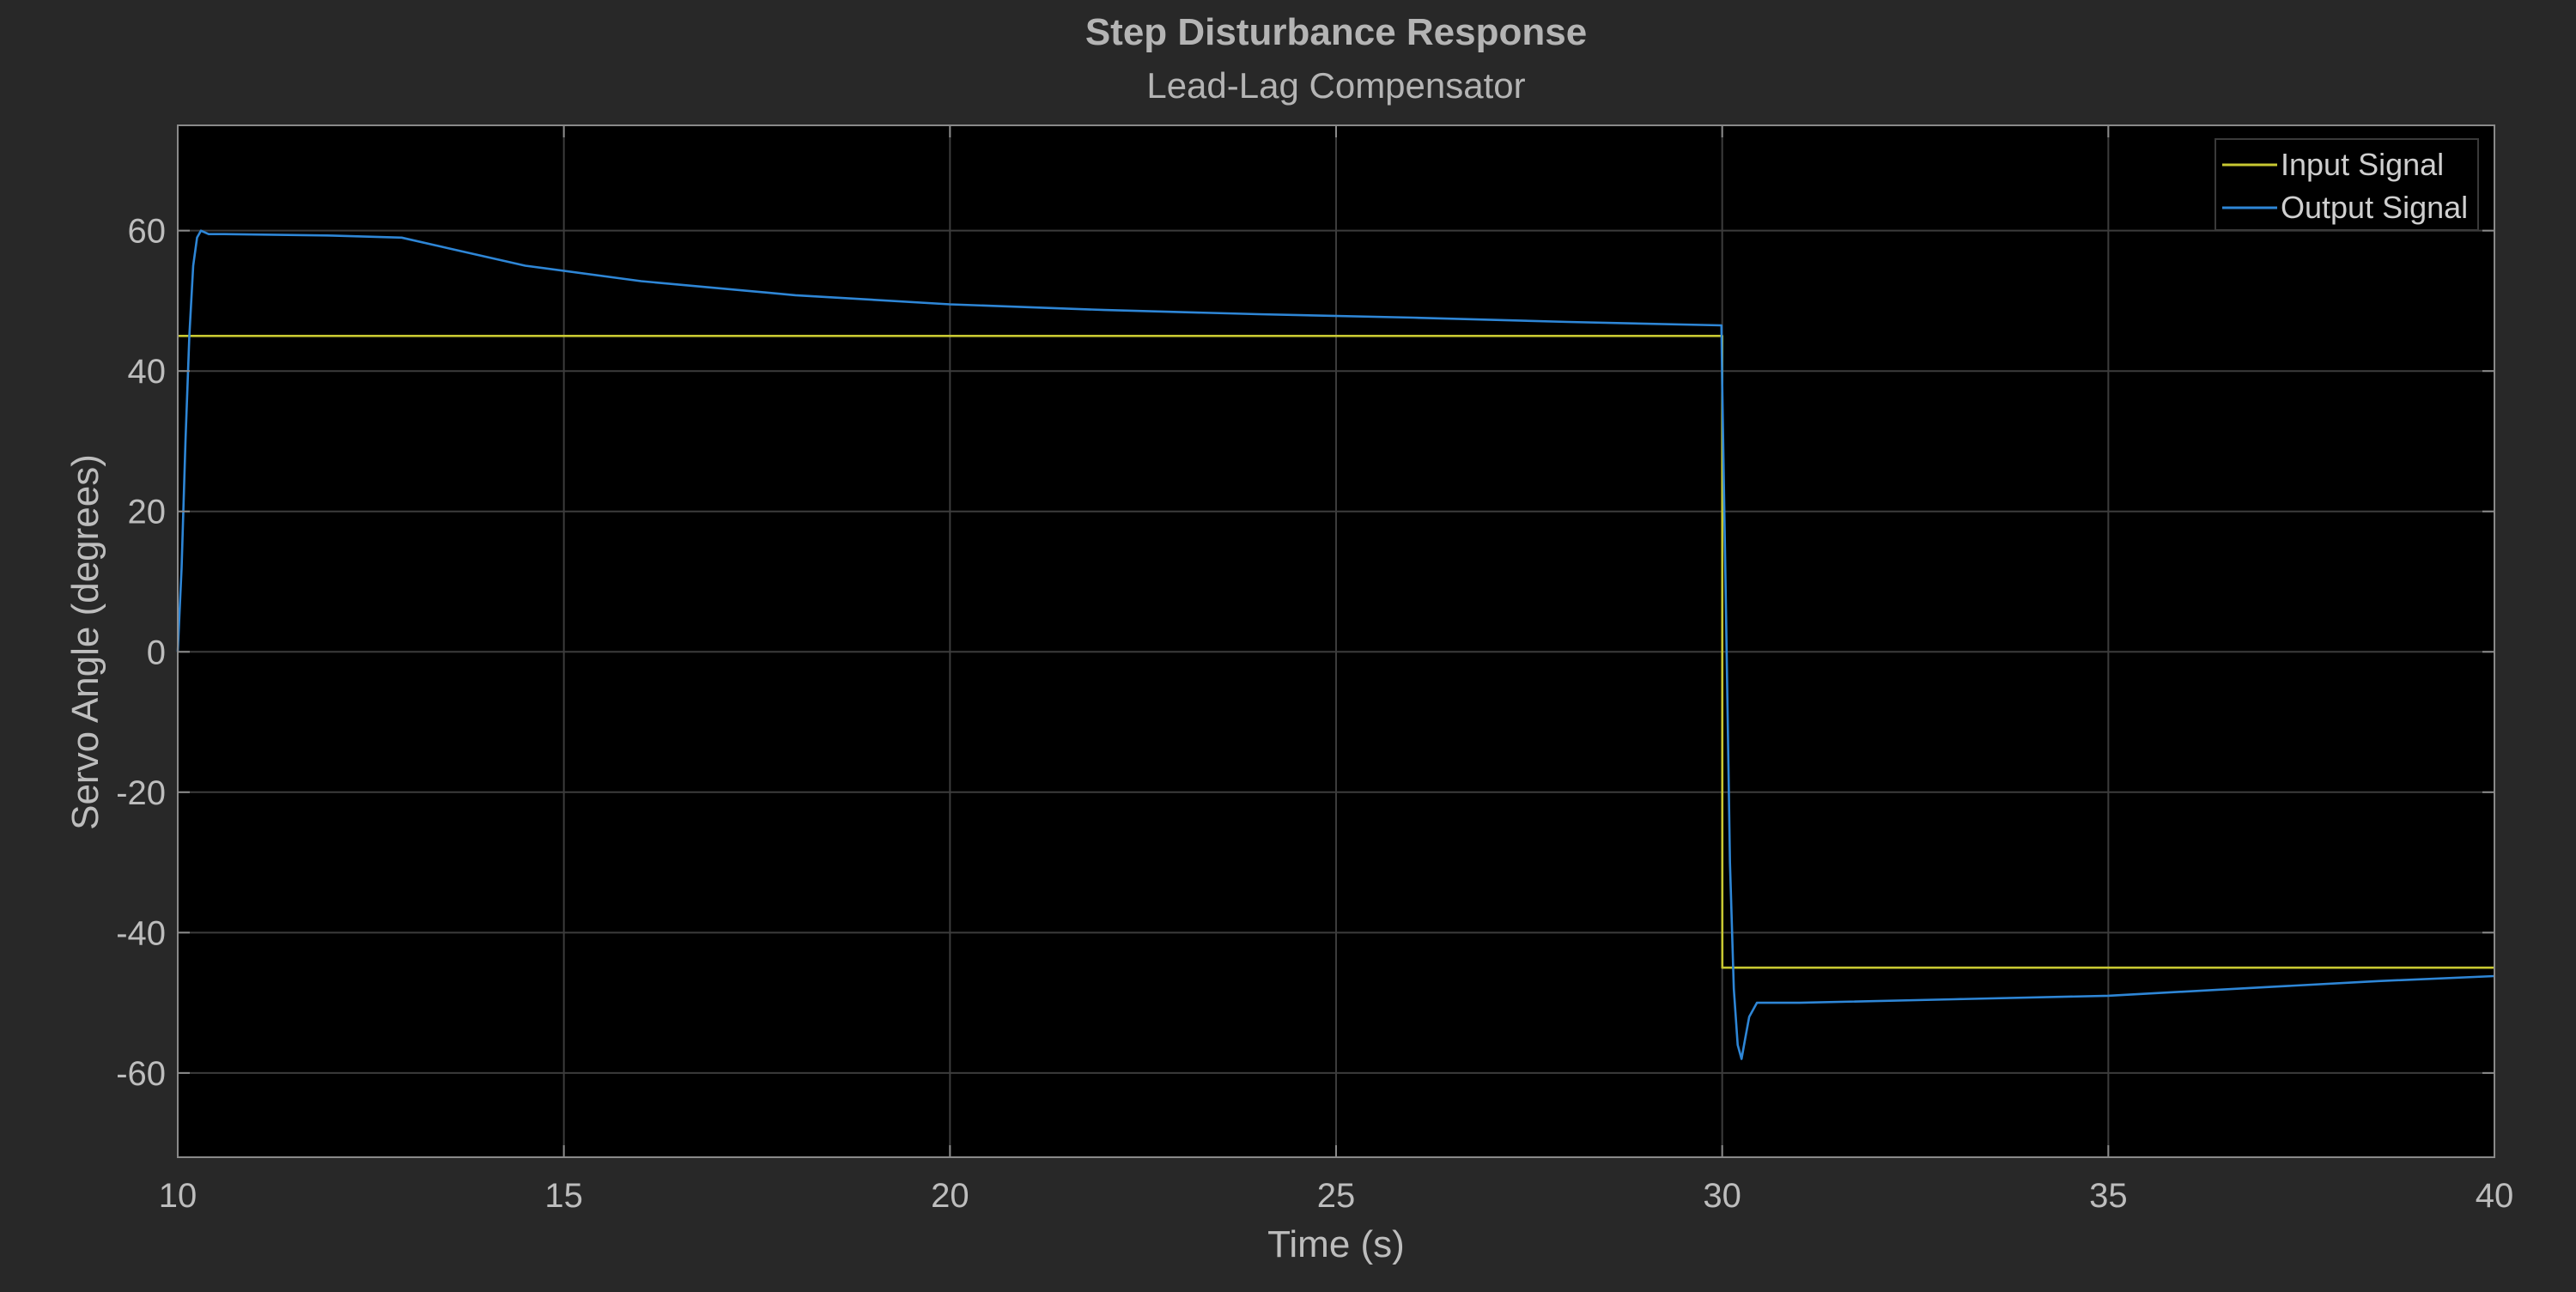  I want to click on chart-subtitle: Lead-Lag Compensator, so click(1335, 85).